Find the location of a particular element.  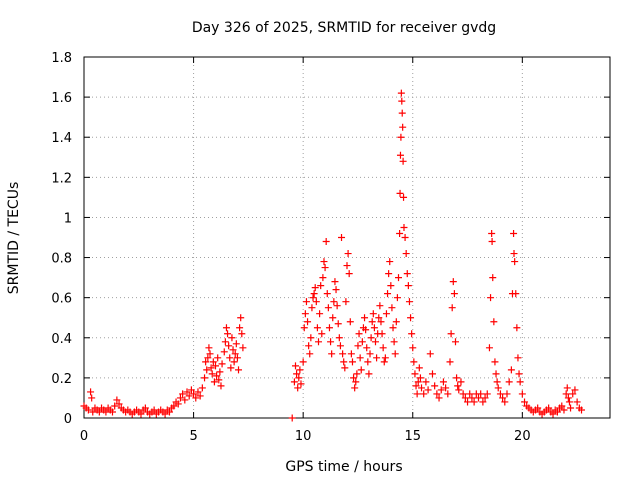

y-axis-label: SRMTID / TECUs is located at coordinates (14, 238).